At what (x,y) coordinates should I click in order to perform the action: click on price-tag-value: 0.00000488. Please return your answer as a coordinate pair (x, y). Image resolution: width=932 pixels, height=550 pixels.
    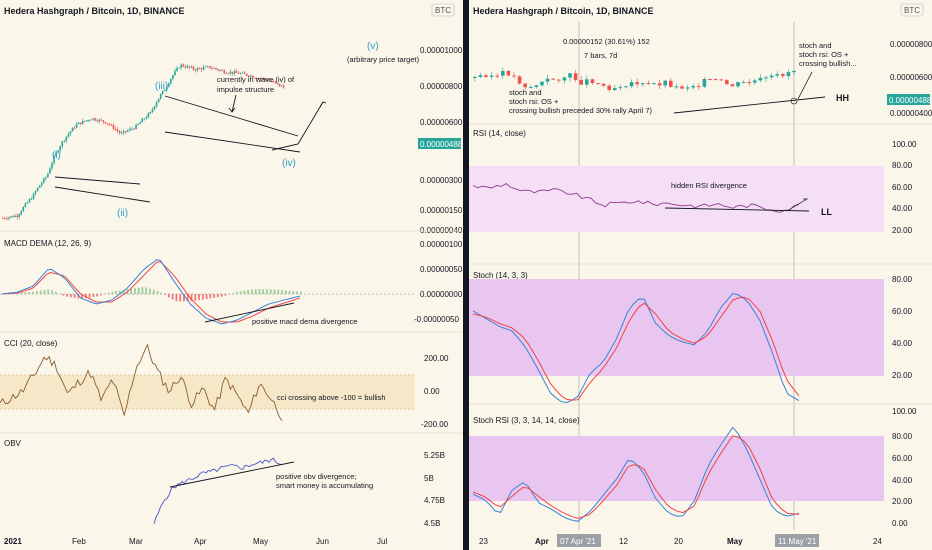
    Looking at the image, I should click on (441, 144).